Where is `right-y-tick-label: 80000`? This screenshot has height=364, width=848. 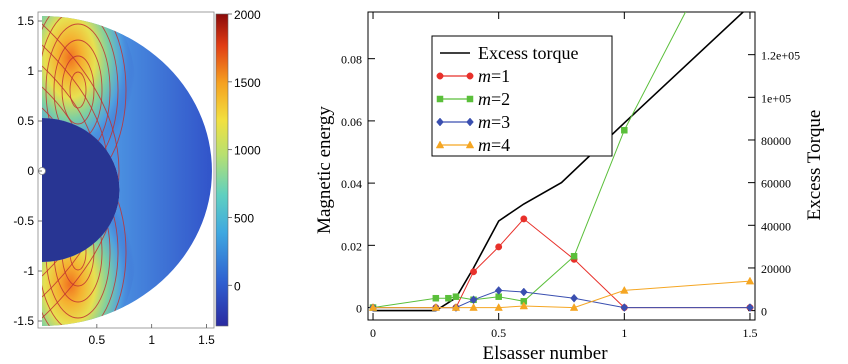 right-y-tick-label: 80000 is located at coordinates (776, 141).